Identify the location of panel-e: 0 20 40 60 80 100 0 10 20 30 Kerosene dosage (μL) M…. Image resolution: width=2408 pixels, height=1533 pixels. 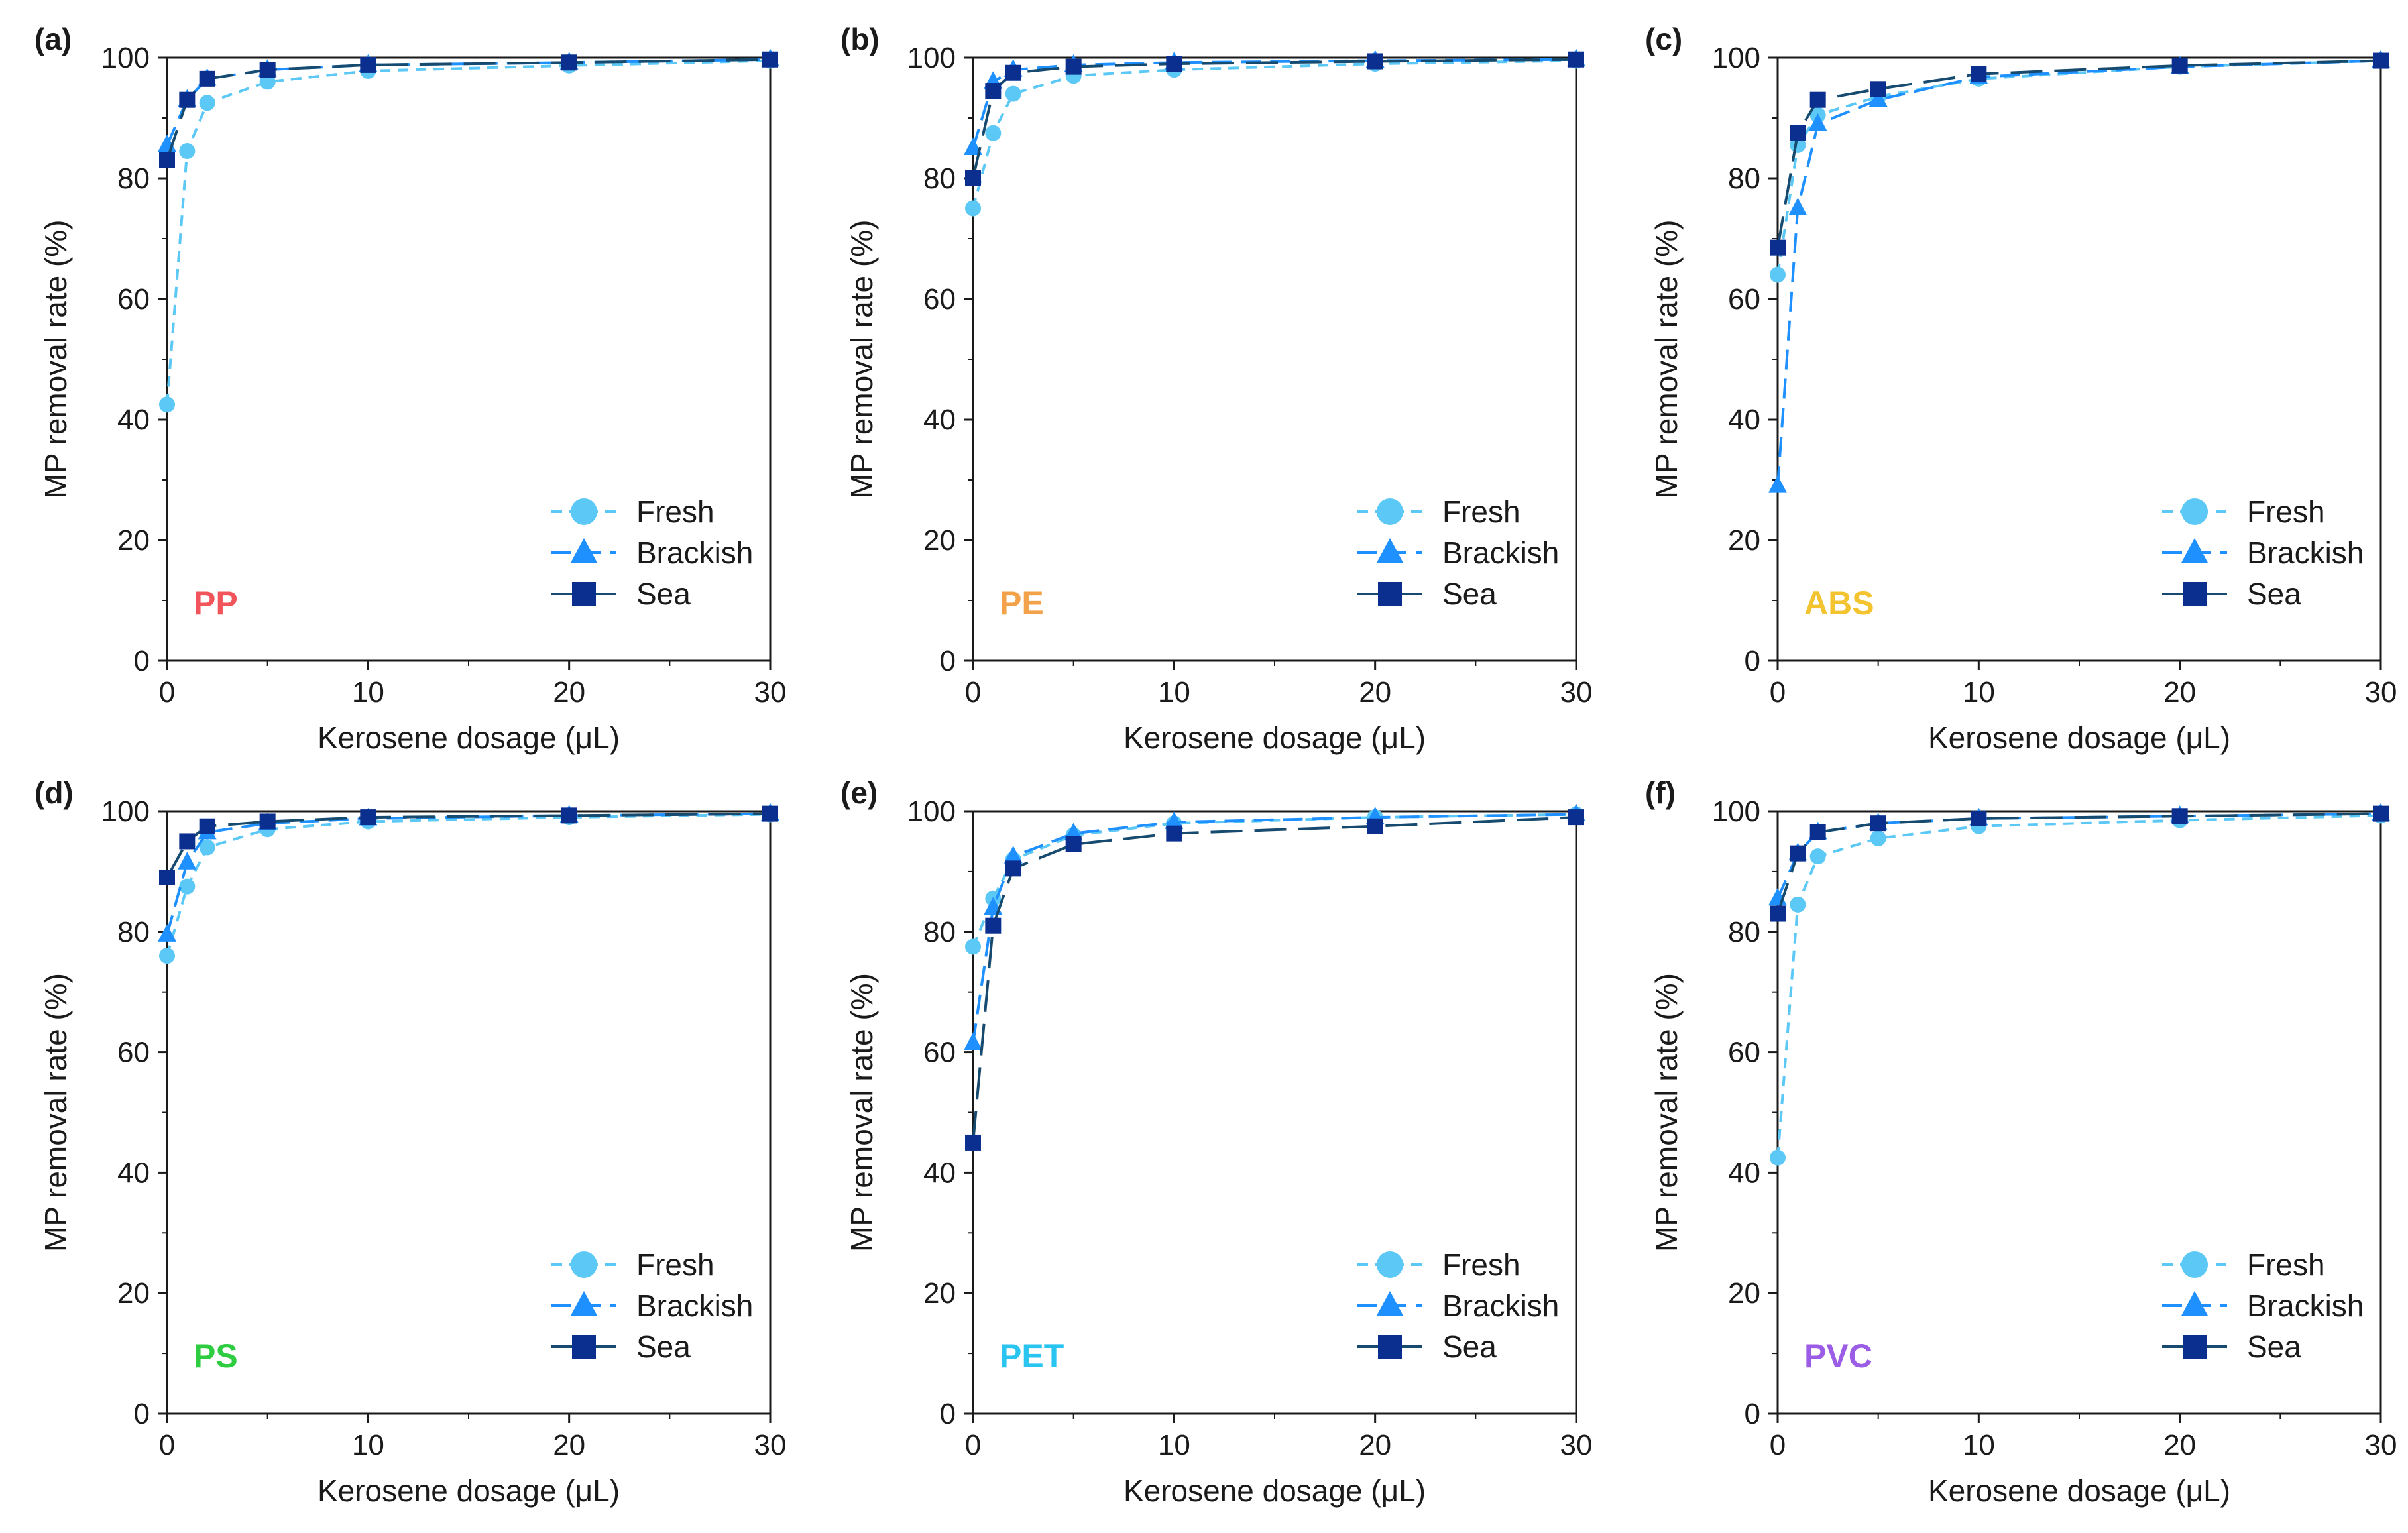
(1216, 1141).